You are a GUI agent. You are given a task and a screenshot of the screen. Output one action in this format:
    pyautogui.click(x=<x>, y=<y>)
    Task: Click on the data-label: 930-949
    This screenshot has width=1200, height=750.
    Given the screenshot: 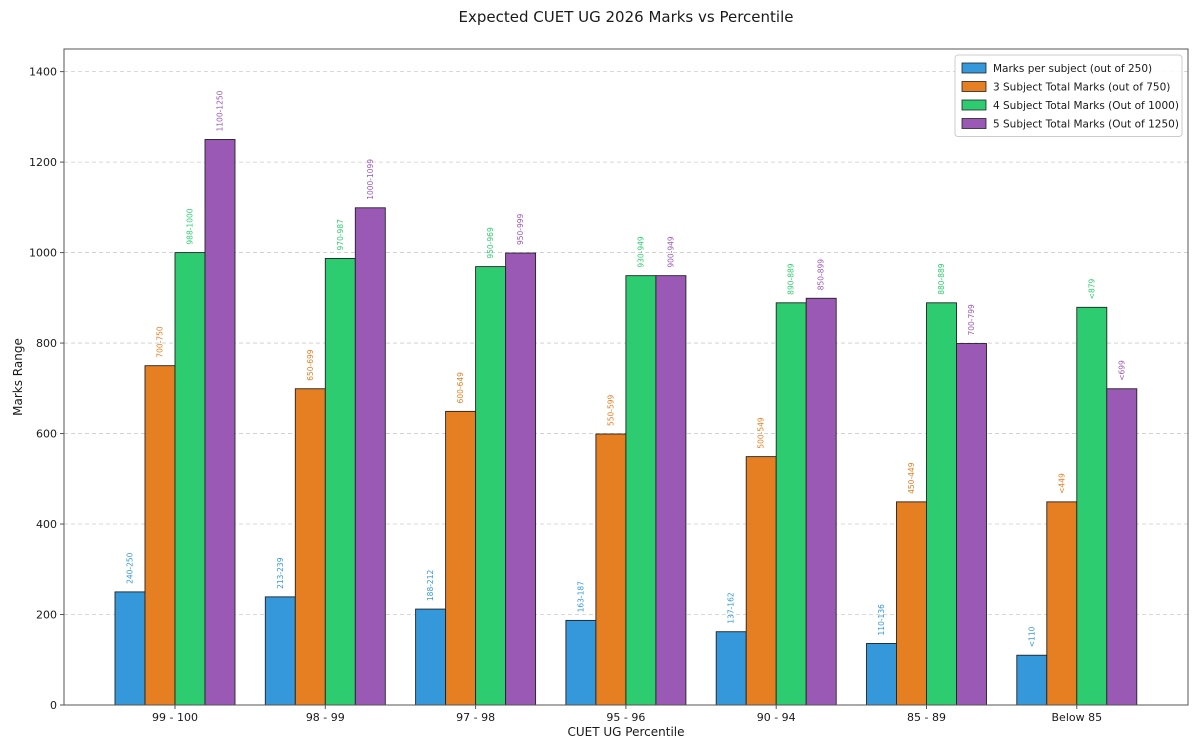 What is the action you would take?
    pyautogui.click(x=640, y=252)
    